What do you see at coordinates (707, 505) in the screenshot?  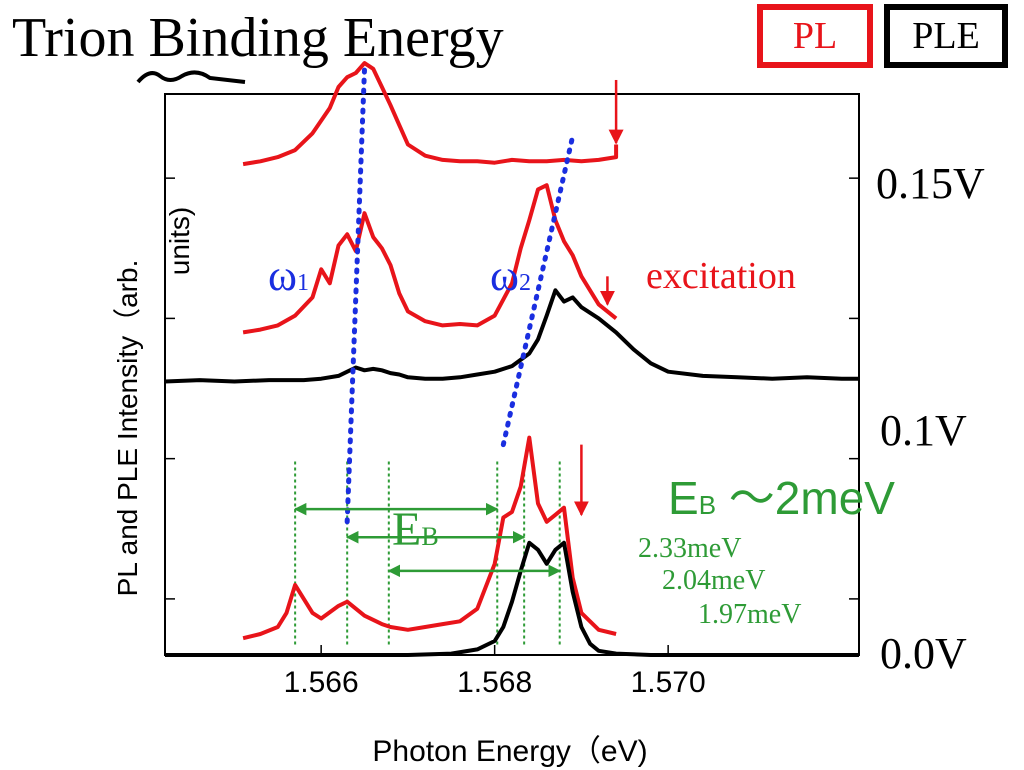 I see `eb-summary-subscript: B` at bounding box center [707, 505].